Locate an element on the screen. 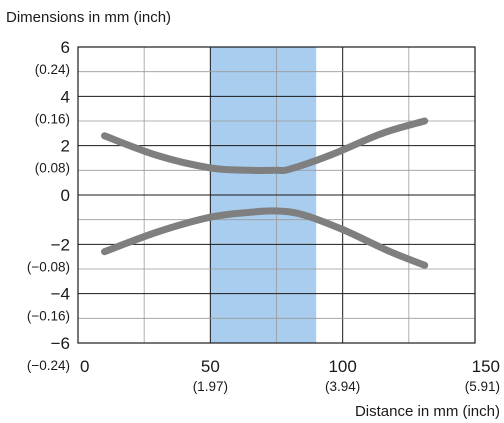 The width and height of the screenshot is (504, 423). y-tick-label: −4 is located at coordinates (60, 294).